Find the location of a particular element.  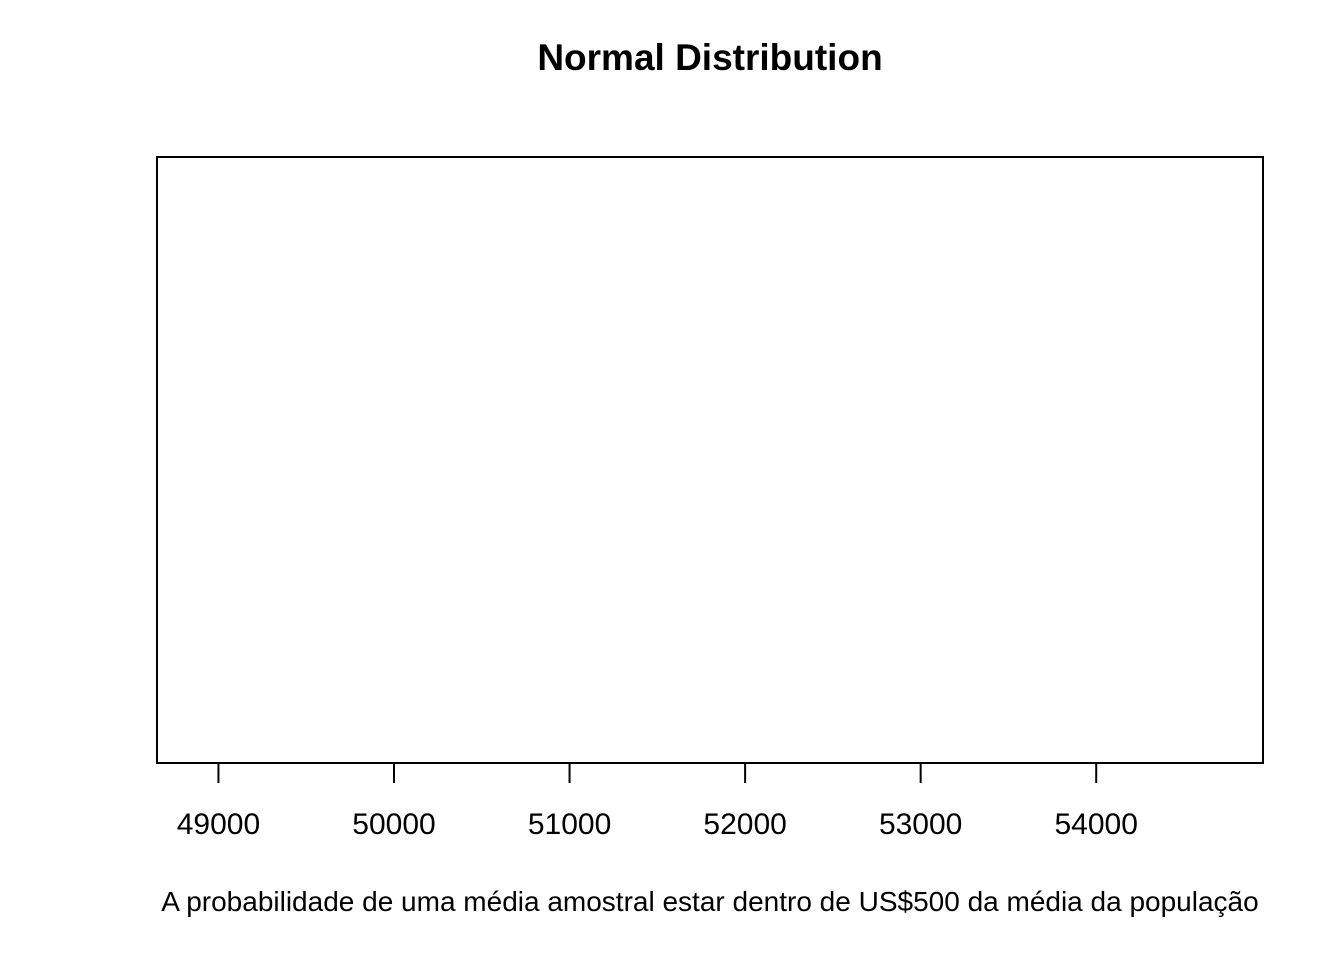

x-tick-label: 51000 is located at coordinates (569, 824).